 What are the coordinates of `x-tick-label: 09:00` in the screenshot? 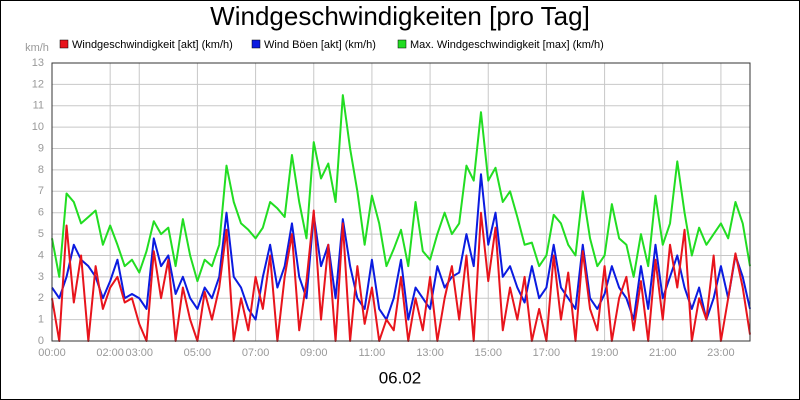 It's located at (314, 353).